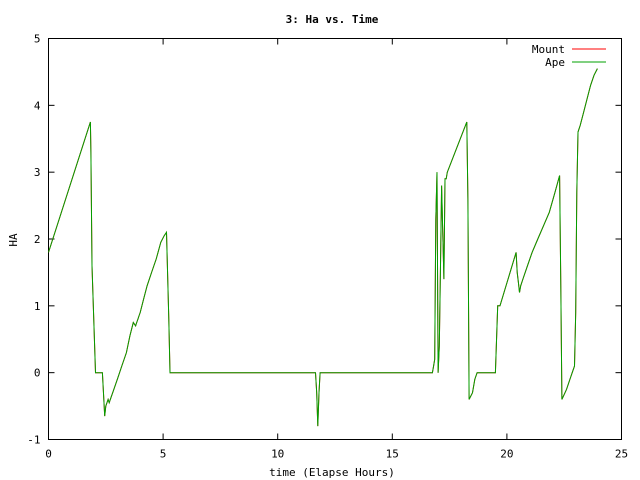 The width and height of the screenshot is (640, 480). Describe the element at coordinates (37, 105) in the screenshot. I see `y-tick-label: 4` at that location.